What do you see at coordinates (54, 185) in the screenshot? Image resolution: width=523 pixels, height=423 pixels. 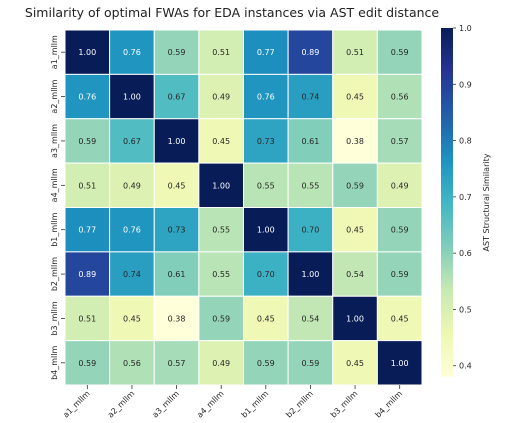 I see `row-label: a4_mllm` at bounding box center [54, 185].